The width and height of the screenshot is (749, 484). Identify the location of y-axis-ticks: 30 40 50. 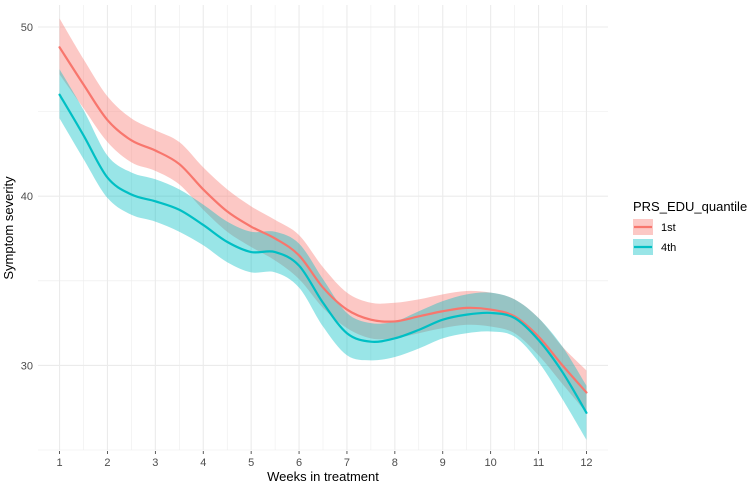
(27, 197).